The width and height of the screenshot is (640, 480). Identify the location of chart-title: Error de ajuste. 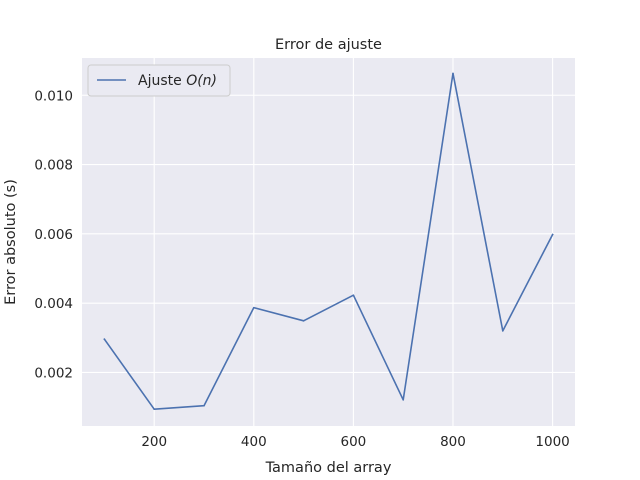
(328, 45).